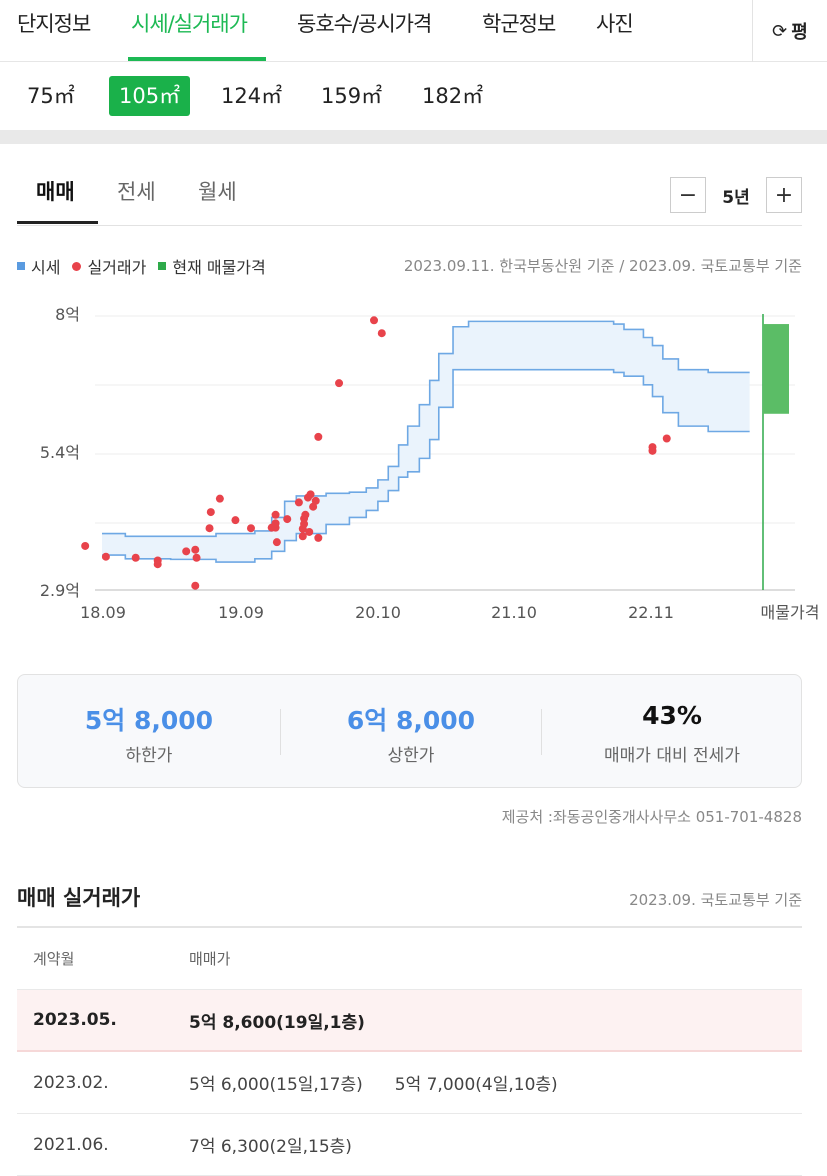  What do you see at coordinates (514, 612) in the screenshot?
I see `x-tick-label: 21.10` at bounding box center [514, 612].